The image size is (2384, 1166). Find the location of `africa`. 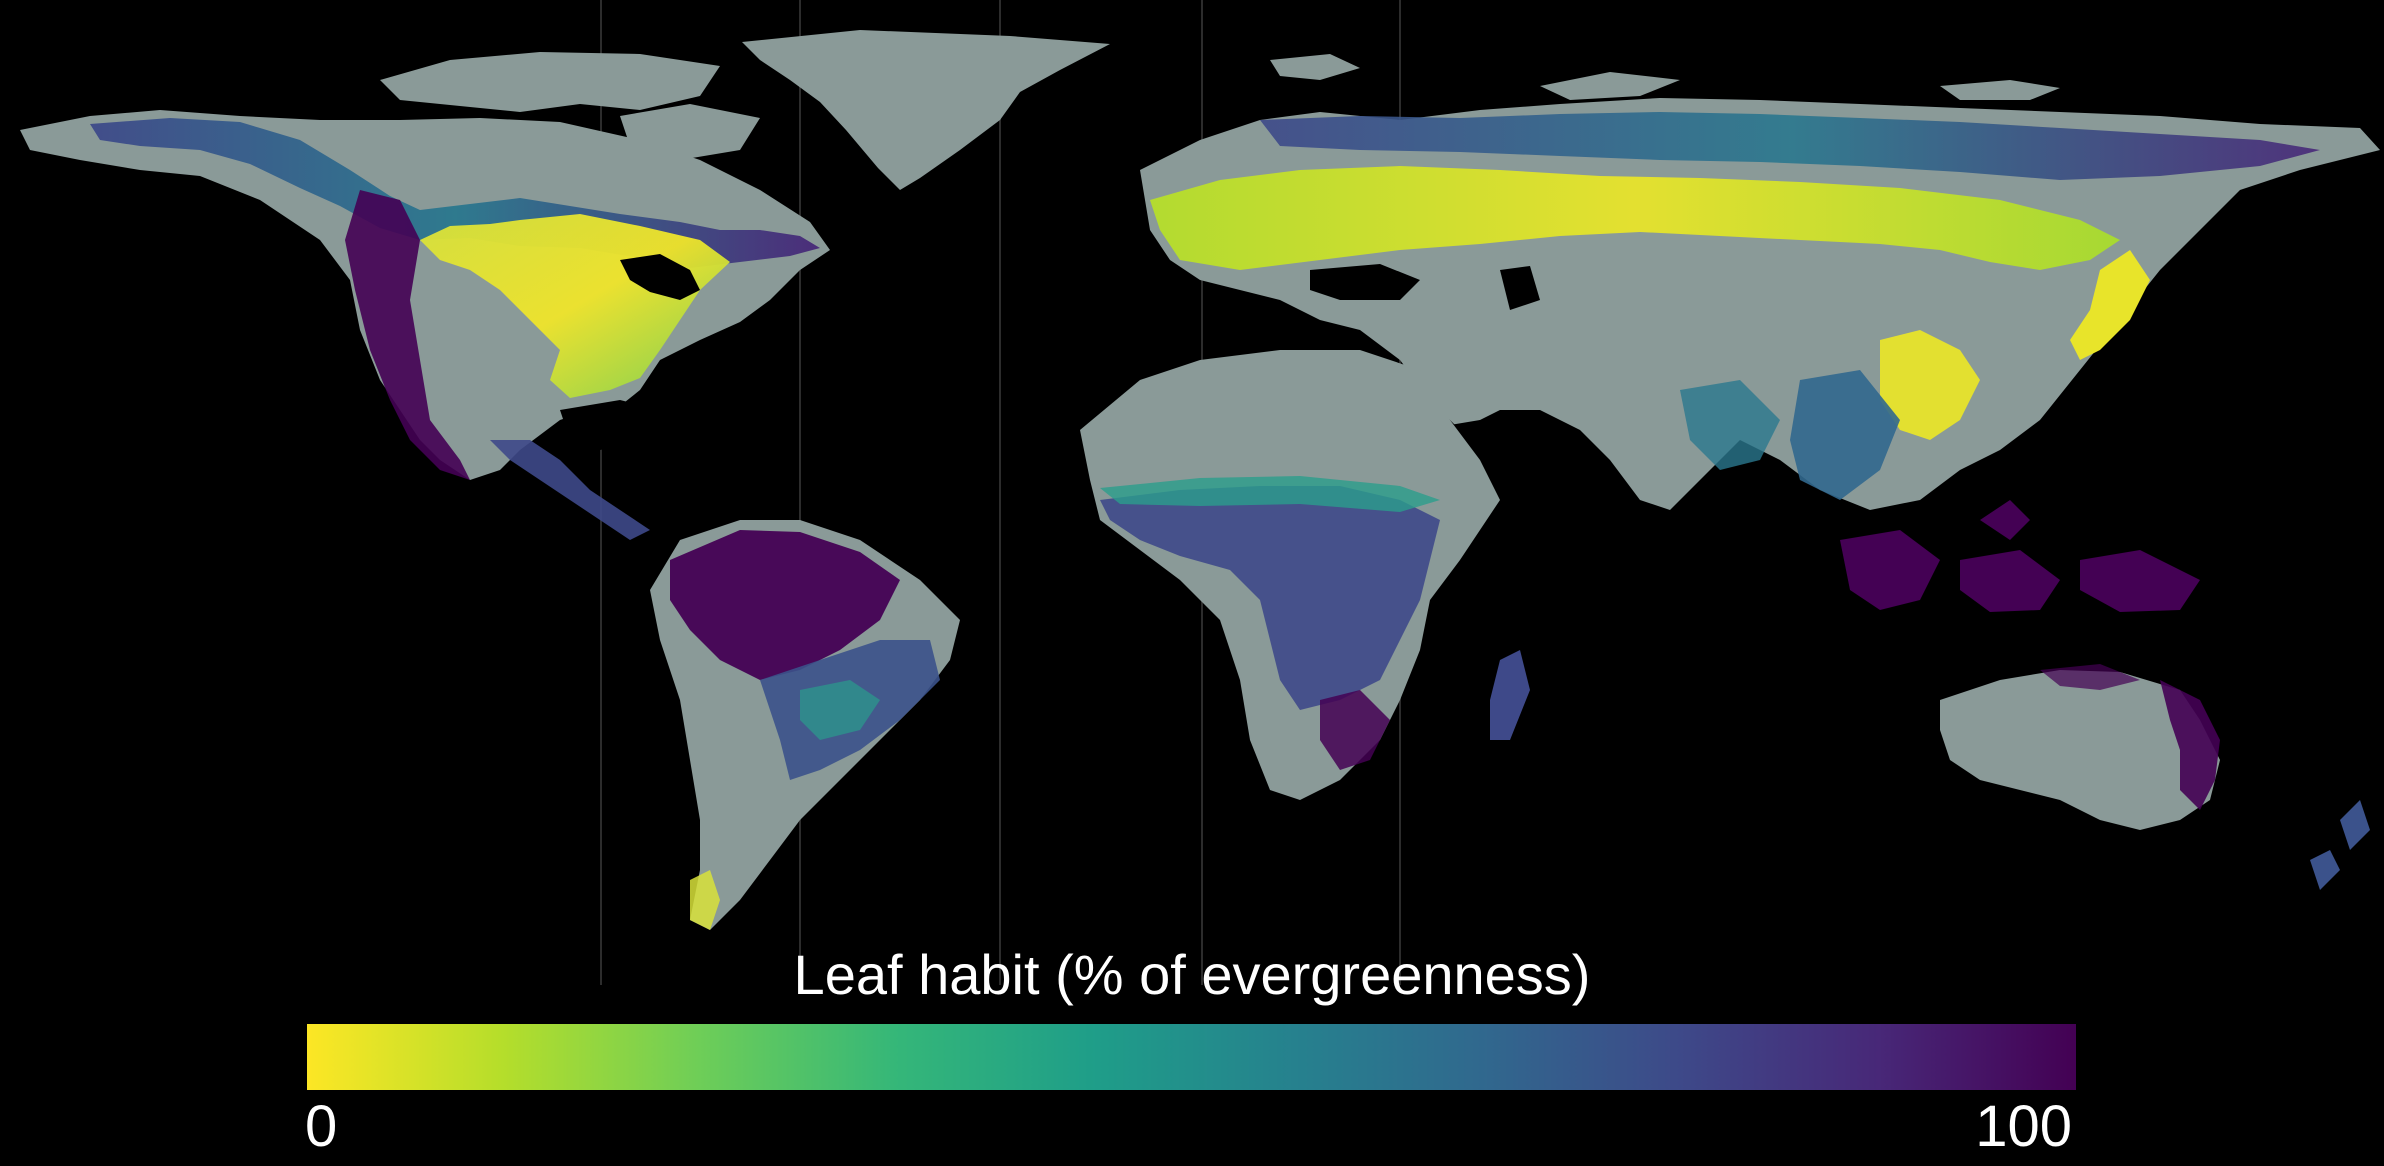

africa is located at coordinates (1305, 575).